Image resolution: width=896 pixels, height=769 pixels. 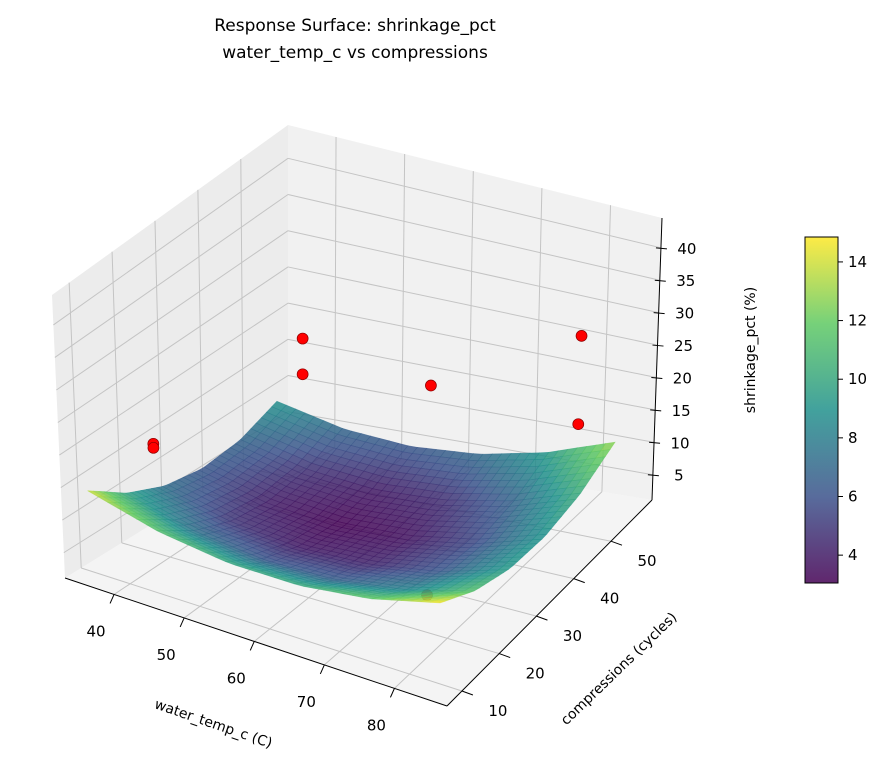 I want to click on x-axis-line, so click(x=256, y=642).